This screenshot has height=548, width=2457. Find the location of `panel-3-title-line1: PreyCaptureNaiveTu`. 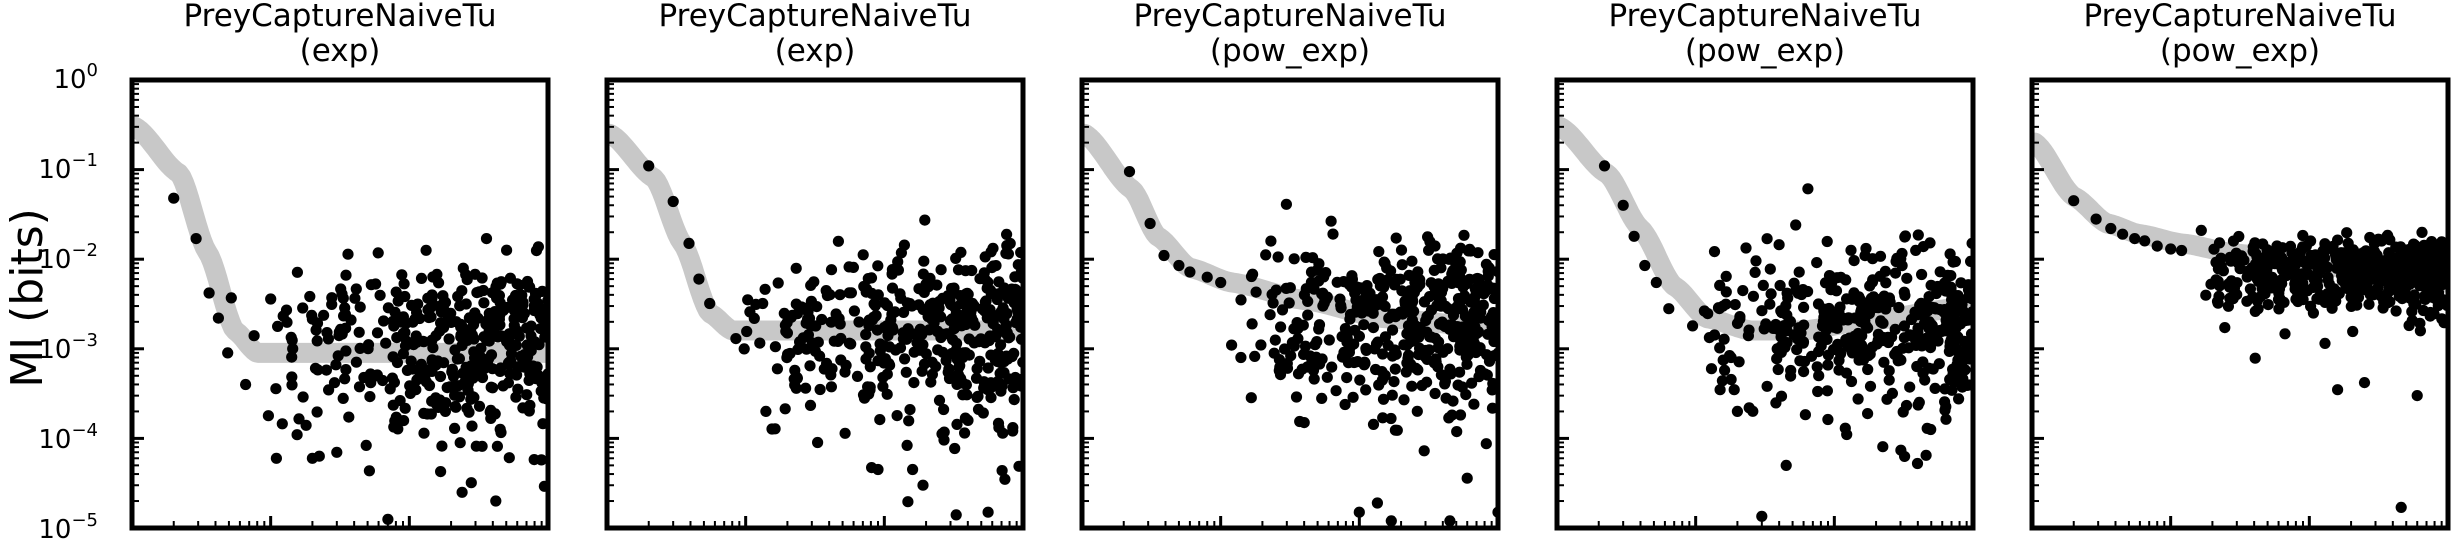

panel-3-title-line1: PreyCaptureNaiveTu is located at coordinates (1290, 17).